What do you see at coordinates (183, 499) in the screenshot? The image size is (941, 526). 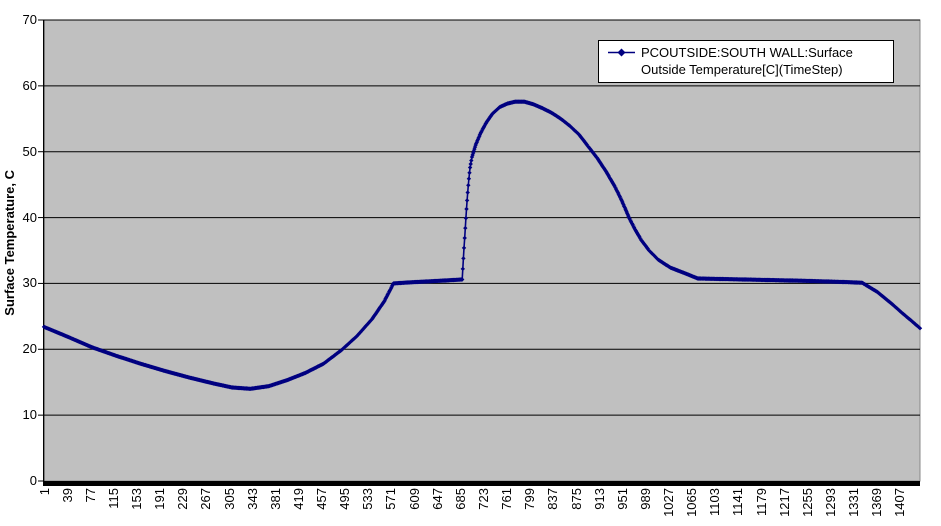 I see `x-tick-label: 229` at bounding box center [183, 499].